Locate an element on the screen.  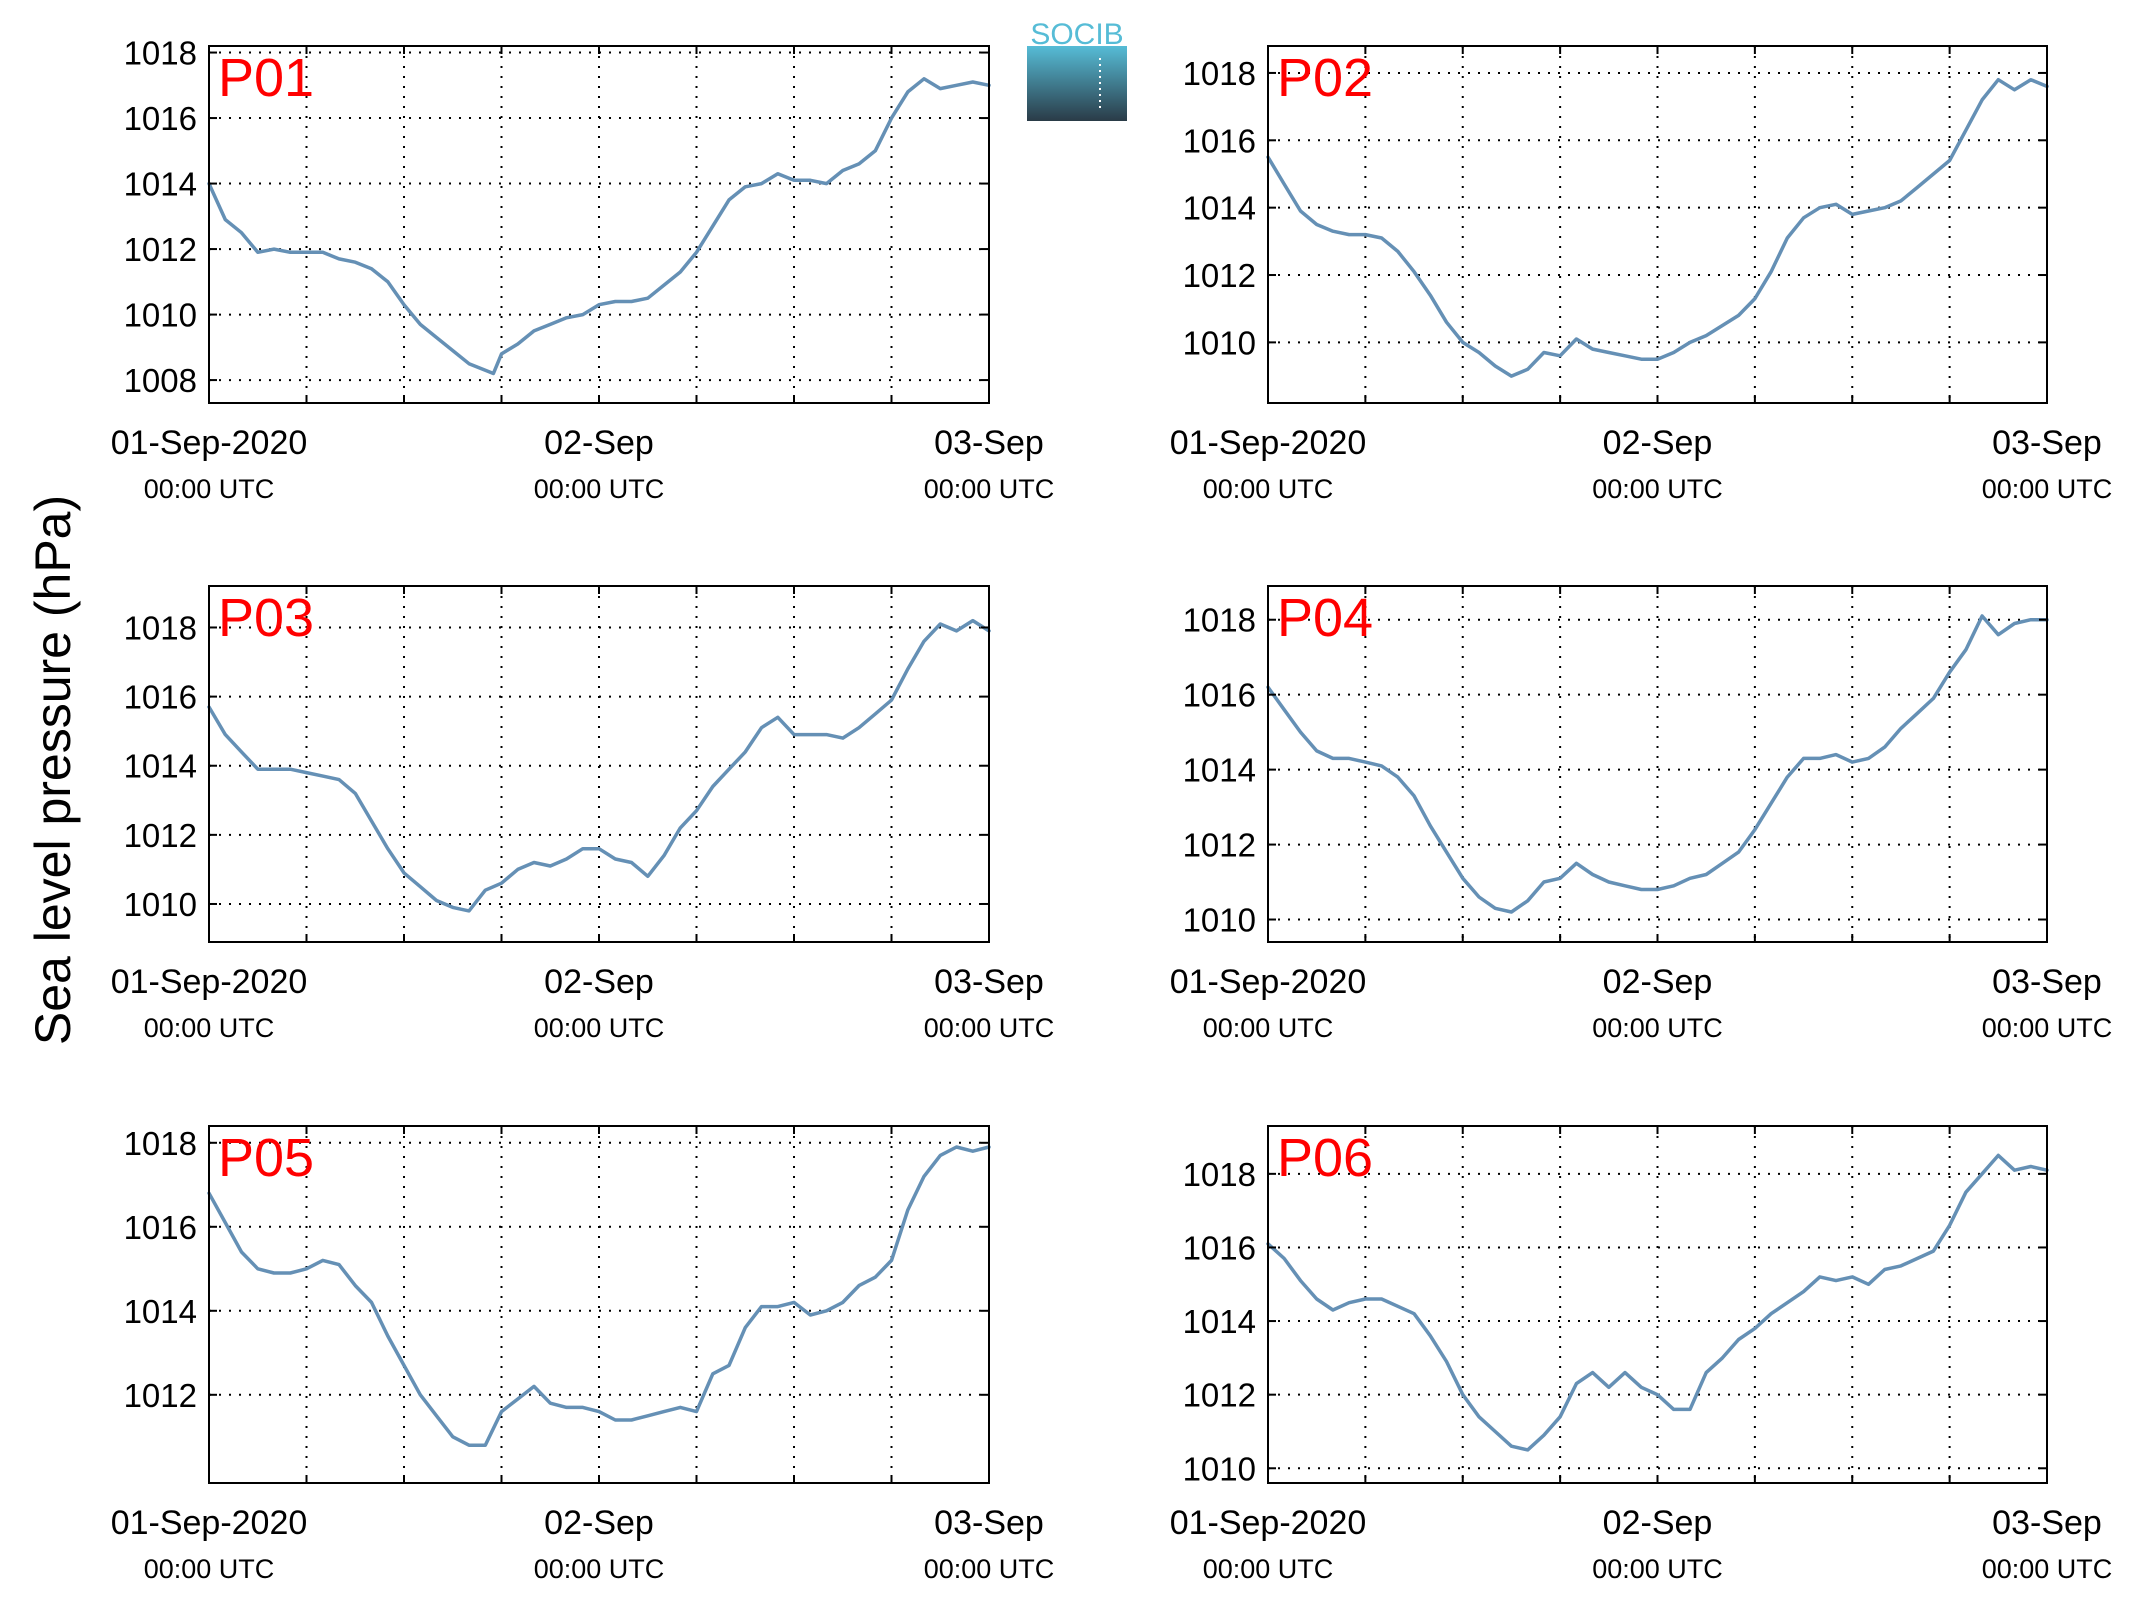
series-line-p02 is located at coordinates (1657, 227).